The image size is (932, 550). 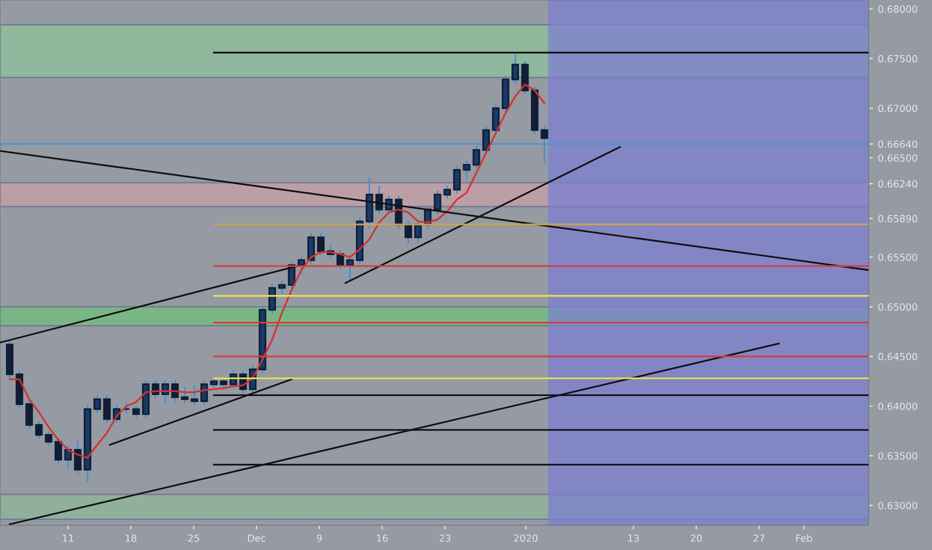 What do you see at coordinates (898, 406) in the screenshot?
I see `y-tick-label: 0.64000` at bounding box center [898, 406].